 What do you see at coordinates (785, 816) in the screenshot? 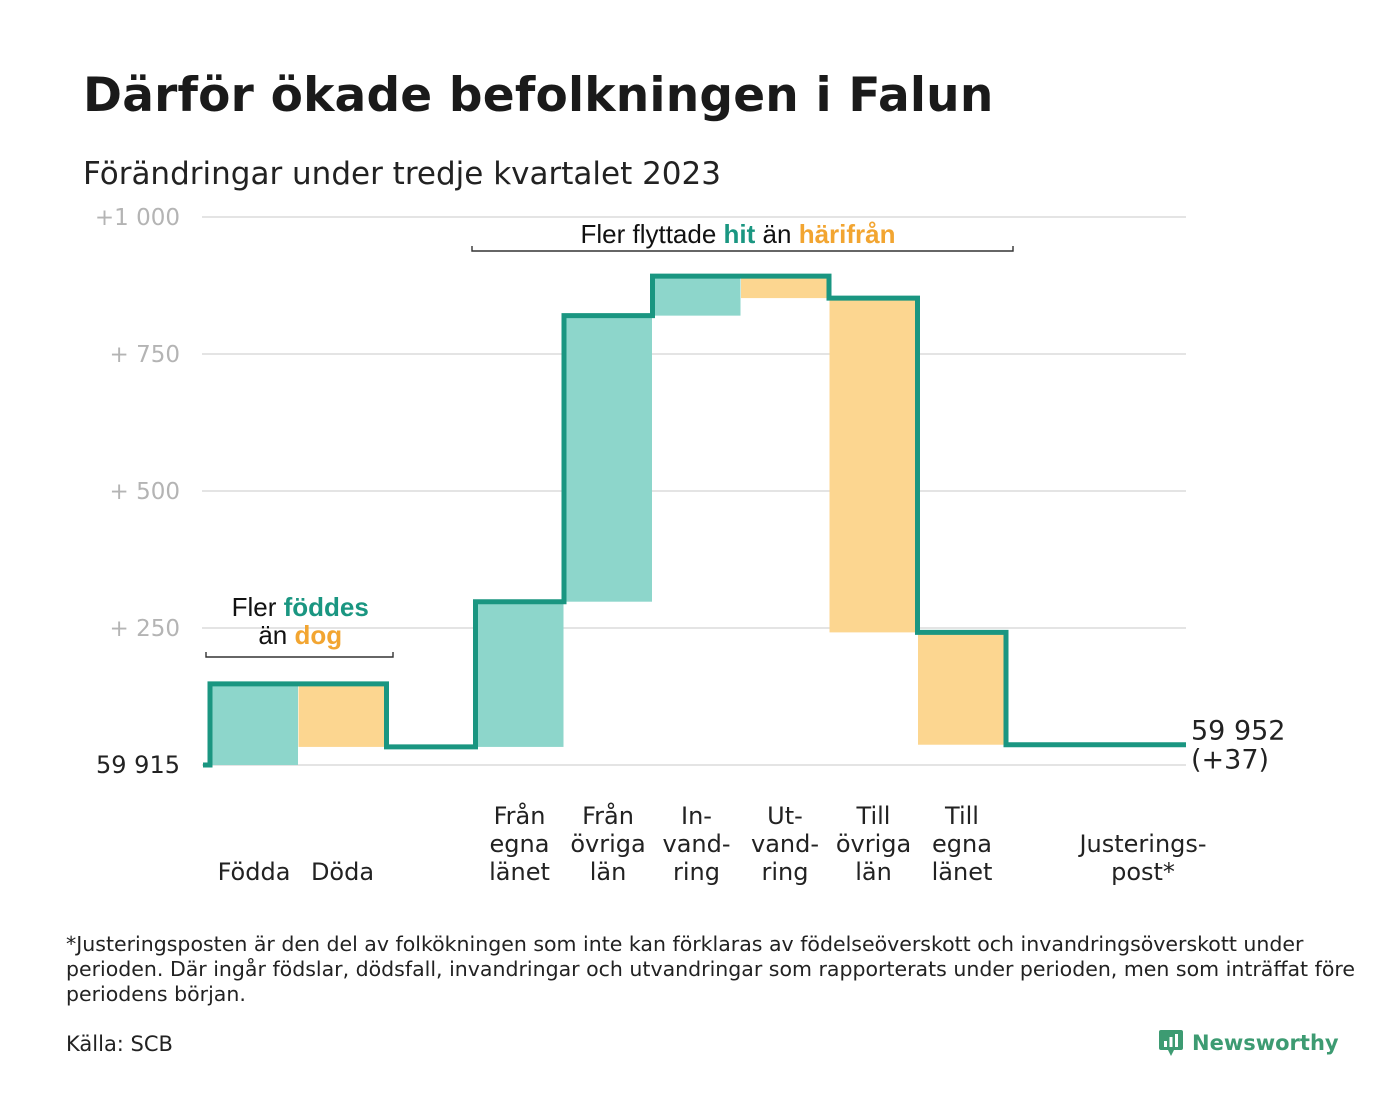
I see `category-label: Ut-` at bounding box center [785, 816].